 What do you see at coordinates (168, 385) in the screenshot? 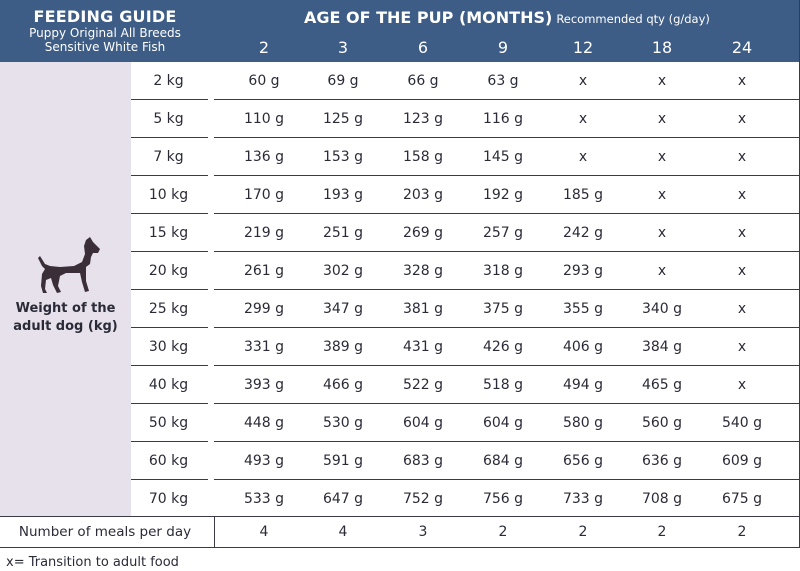
I see `weight-cell: 40 kg` at bounding box center [168, 385].